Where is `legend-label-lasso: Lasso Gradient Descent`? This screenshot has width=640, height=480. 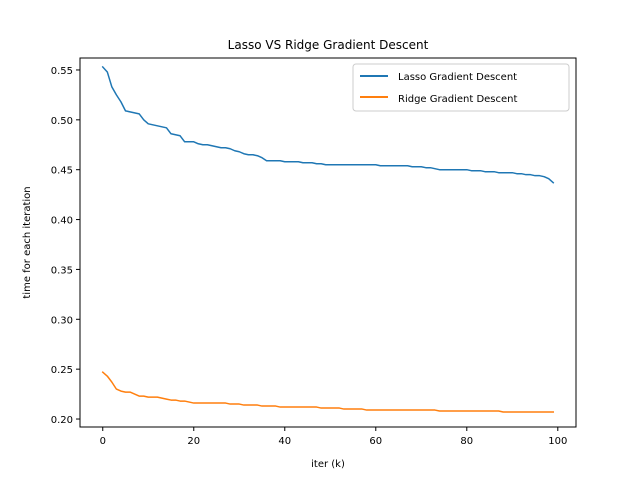
legend-label-lasso: Lasso Gradient Descent is located at coordinates (457, 77).